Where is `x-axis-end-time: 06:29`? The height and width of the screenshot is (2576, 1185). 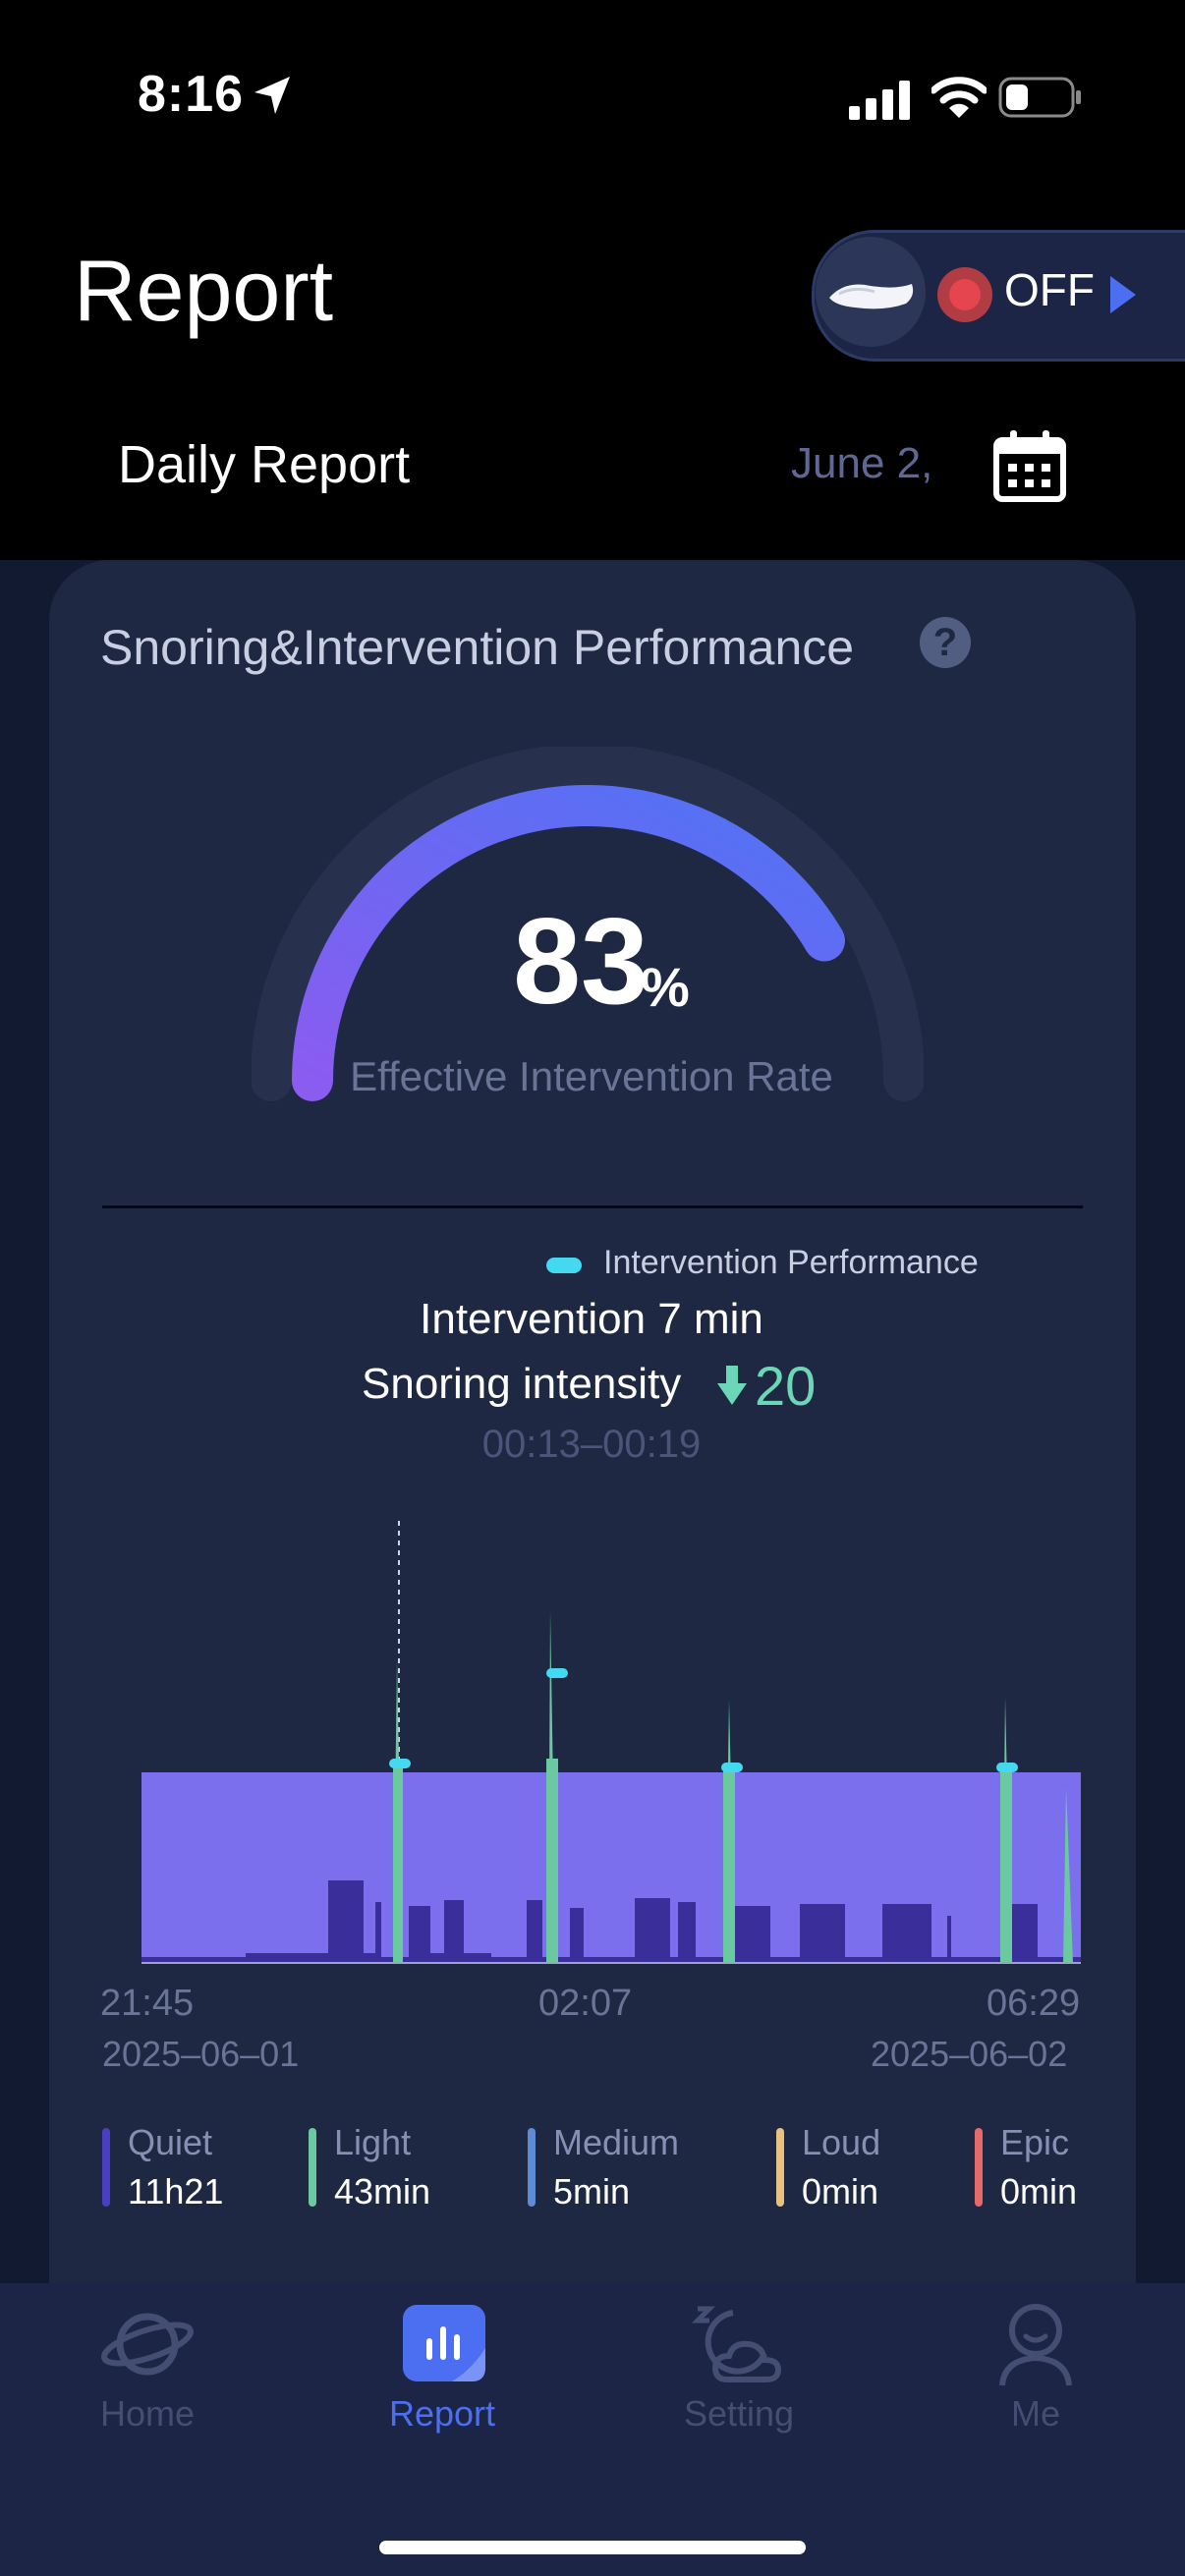 x-axis-end-time: 06:29 is located at coordinates (1034, 2003).